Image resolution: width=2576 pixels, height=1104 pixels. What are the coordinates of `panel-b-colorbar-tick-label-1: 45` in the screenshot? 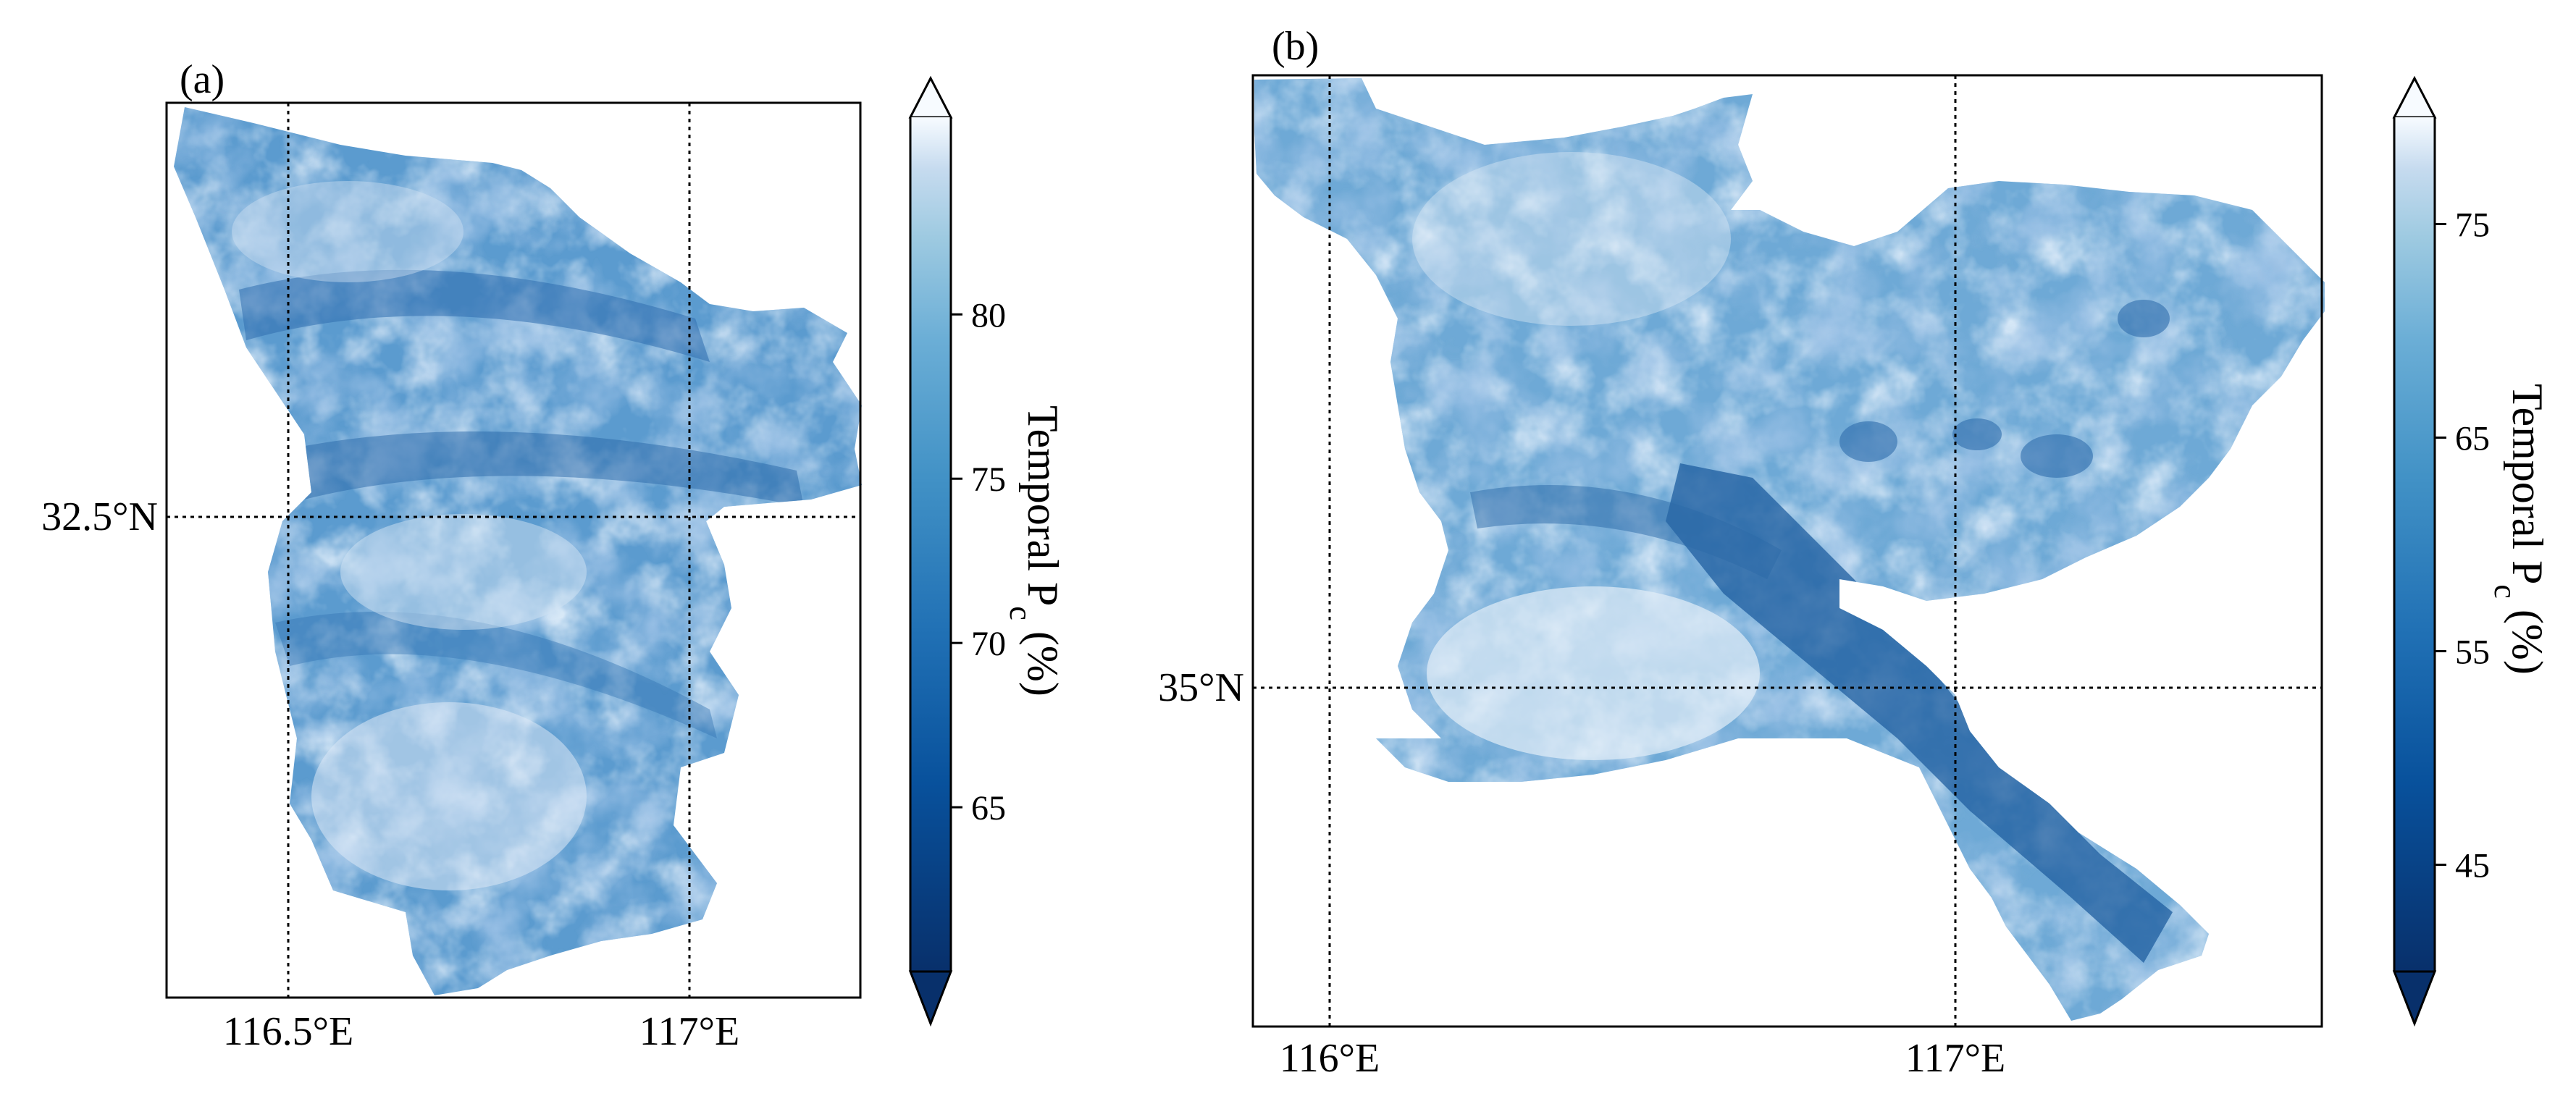 It's located at (2472, 866).